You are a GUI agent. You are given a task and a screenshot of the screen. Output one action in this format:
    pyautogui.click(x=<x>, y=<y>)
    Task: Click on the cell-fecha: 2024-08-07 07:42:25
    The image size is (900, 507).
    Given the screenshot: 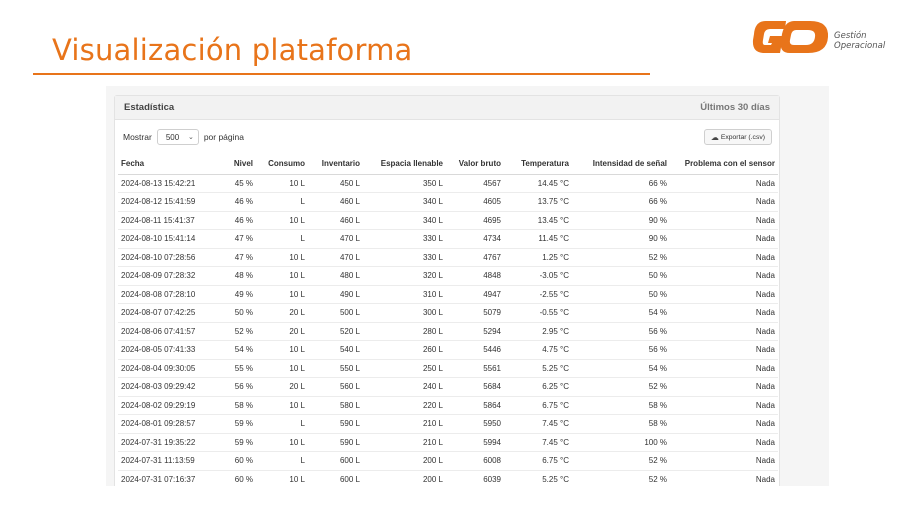 What is the action you would take?
    pyautogui.click(x=173, y=312)
    